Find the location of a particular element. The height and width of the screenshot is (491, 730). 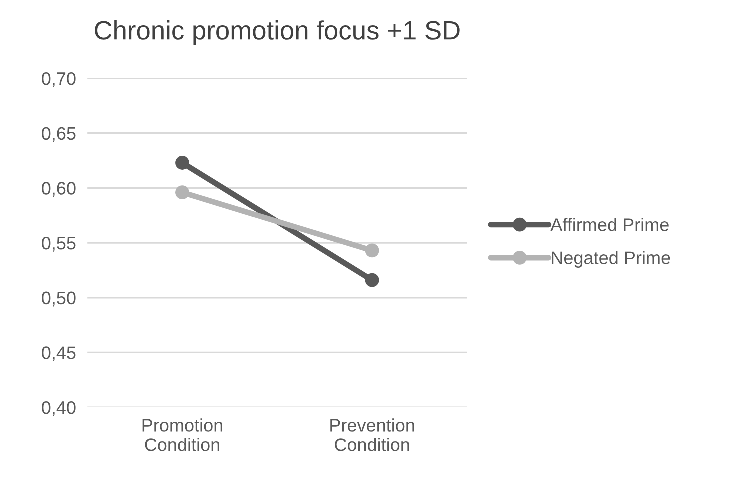

y-tick-label: 0,50 is located at coordinates (59, 299).